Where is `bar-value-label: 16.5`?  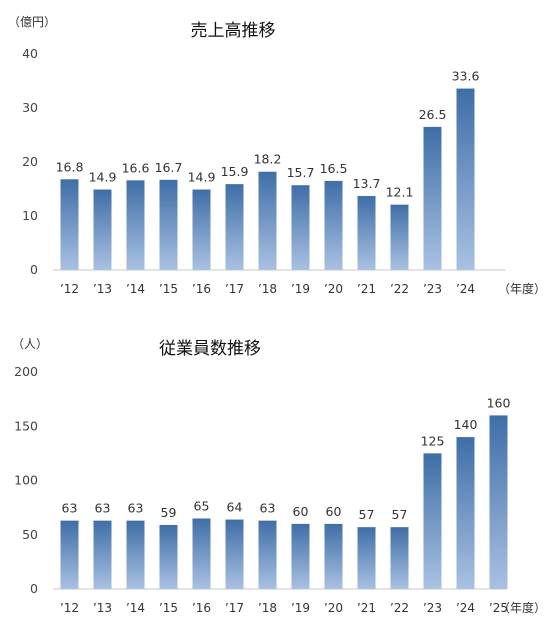
bar-value-label: 16.5 is located at coordinates (334, 168).